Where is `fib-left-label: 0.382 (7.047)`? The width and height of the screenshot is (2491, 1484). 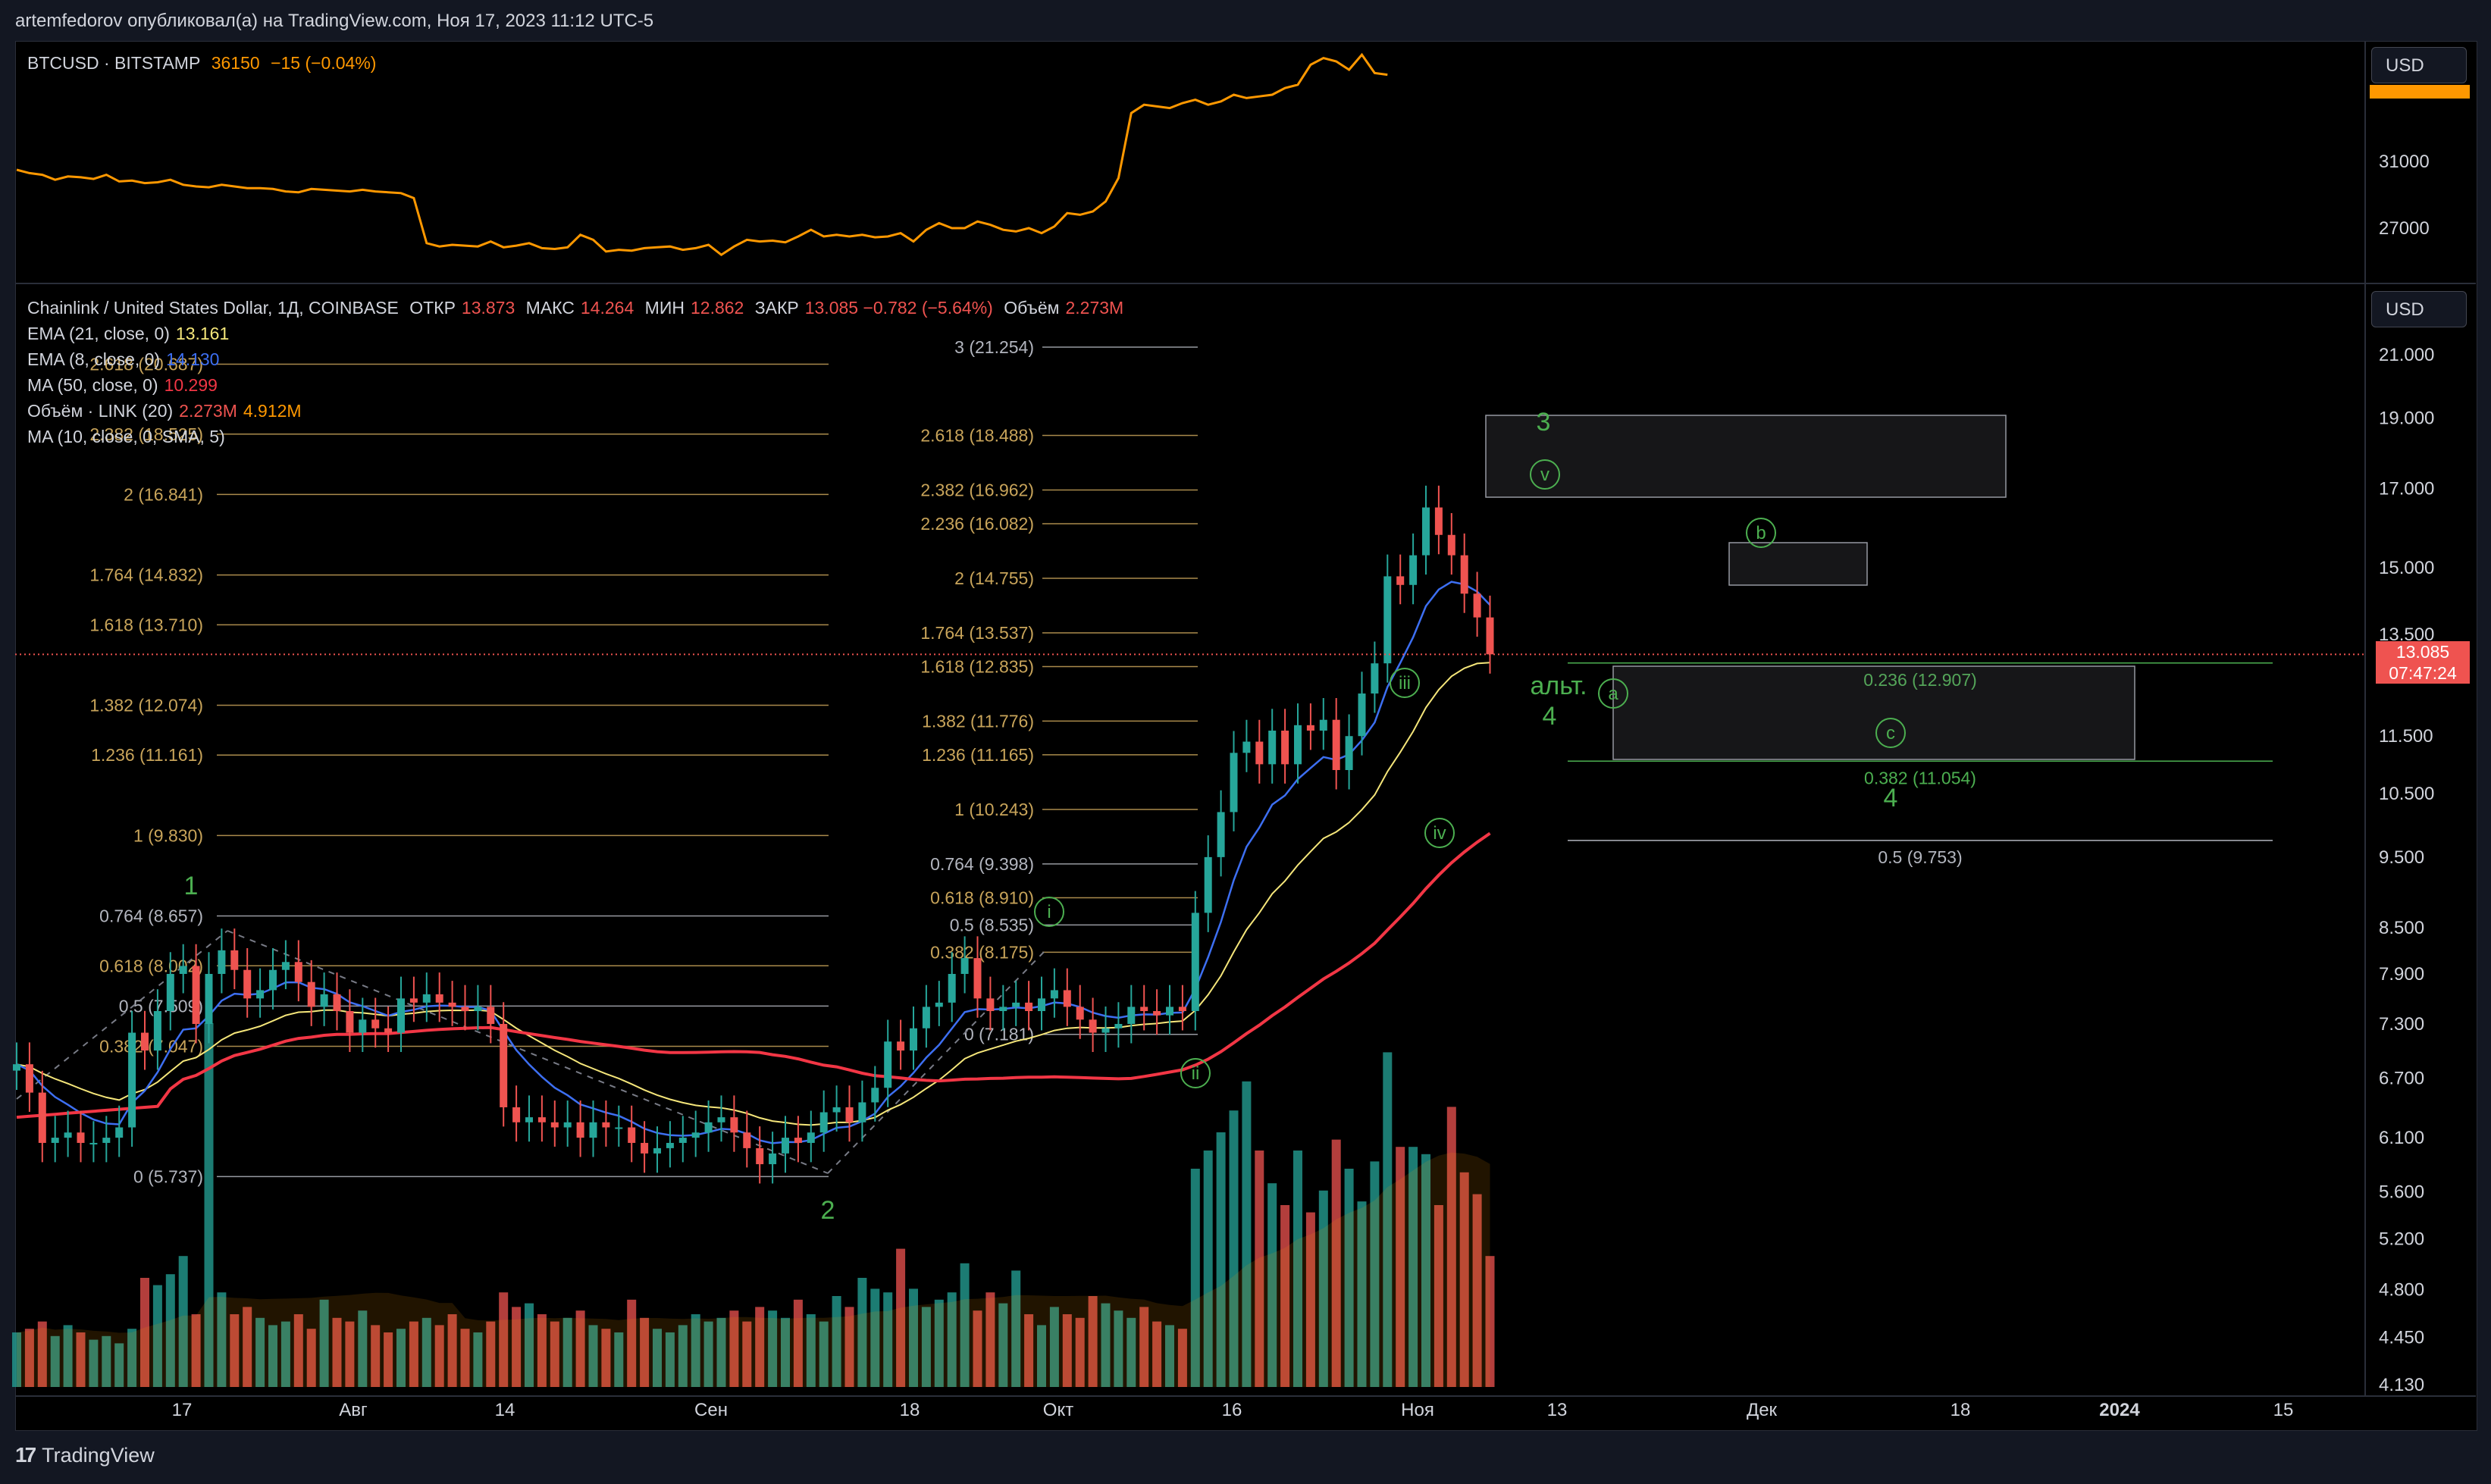 fib-left-label: 0.382 (7.047) is located at coordinates (151, 1046).